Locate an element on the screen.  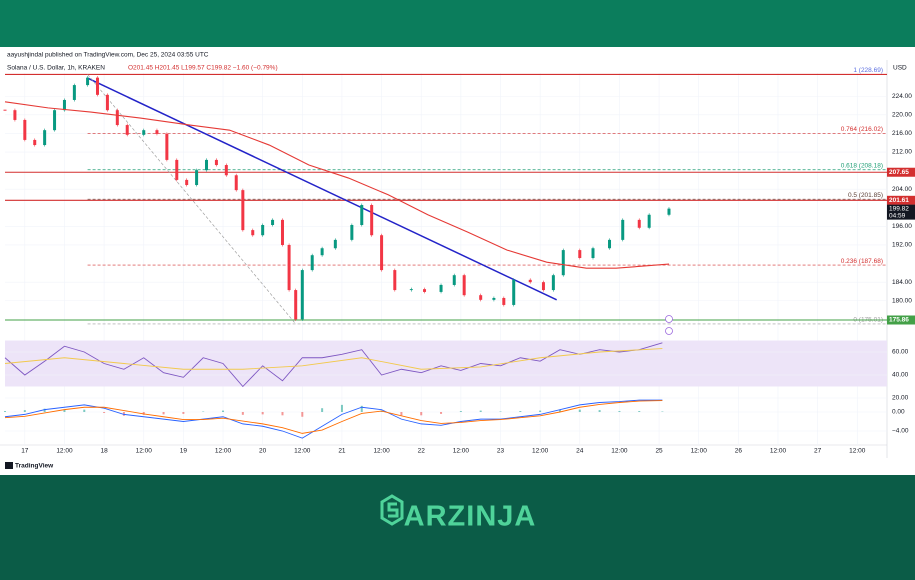
event-icon is located at coordinates (669, 331).